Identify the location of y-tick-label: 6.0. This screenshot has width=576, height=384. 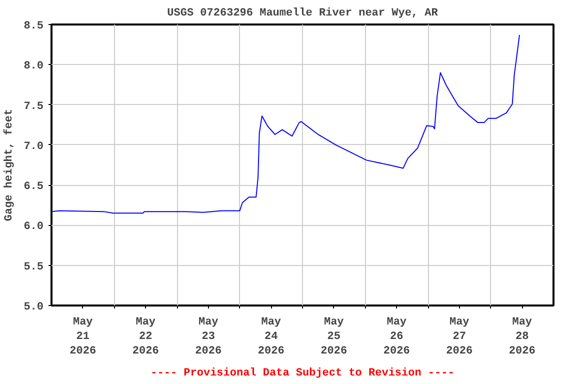
(34, 227).